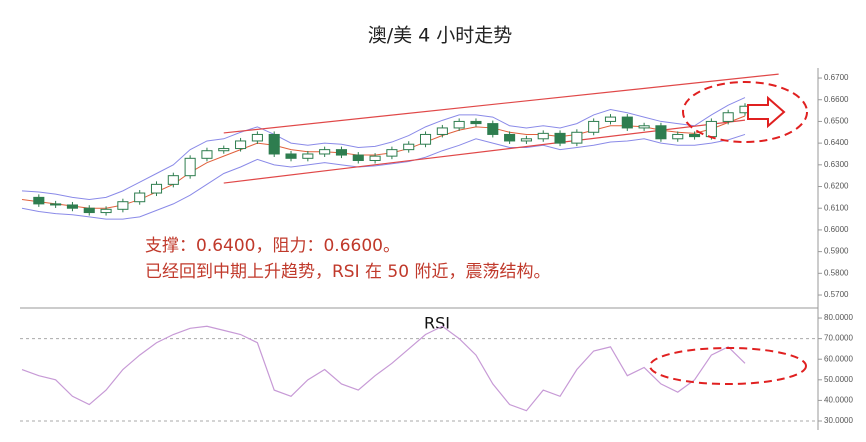  What do you see at coordinates (836, 77) in the screenshot?
I see `y-tick-label: 0.6700` at bounding box center [836, 77].